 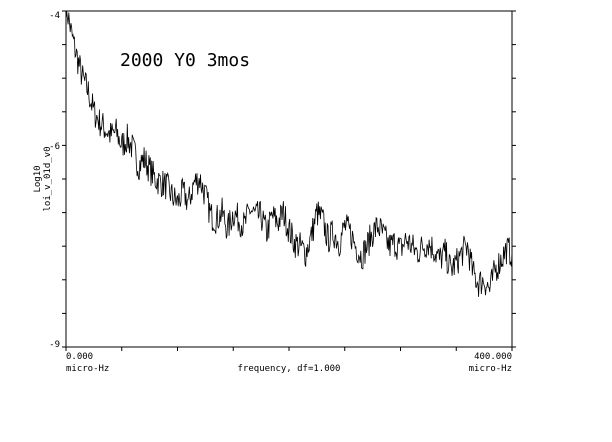 I want to click on y-tick-mid: -6, so click(x=54, y=147).